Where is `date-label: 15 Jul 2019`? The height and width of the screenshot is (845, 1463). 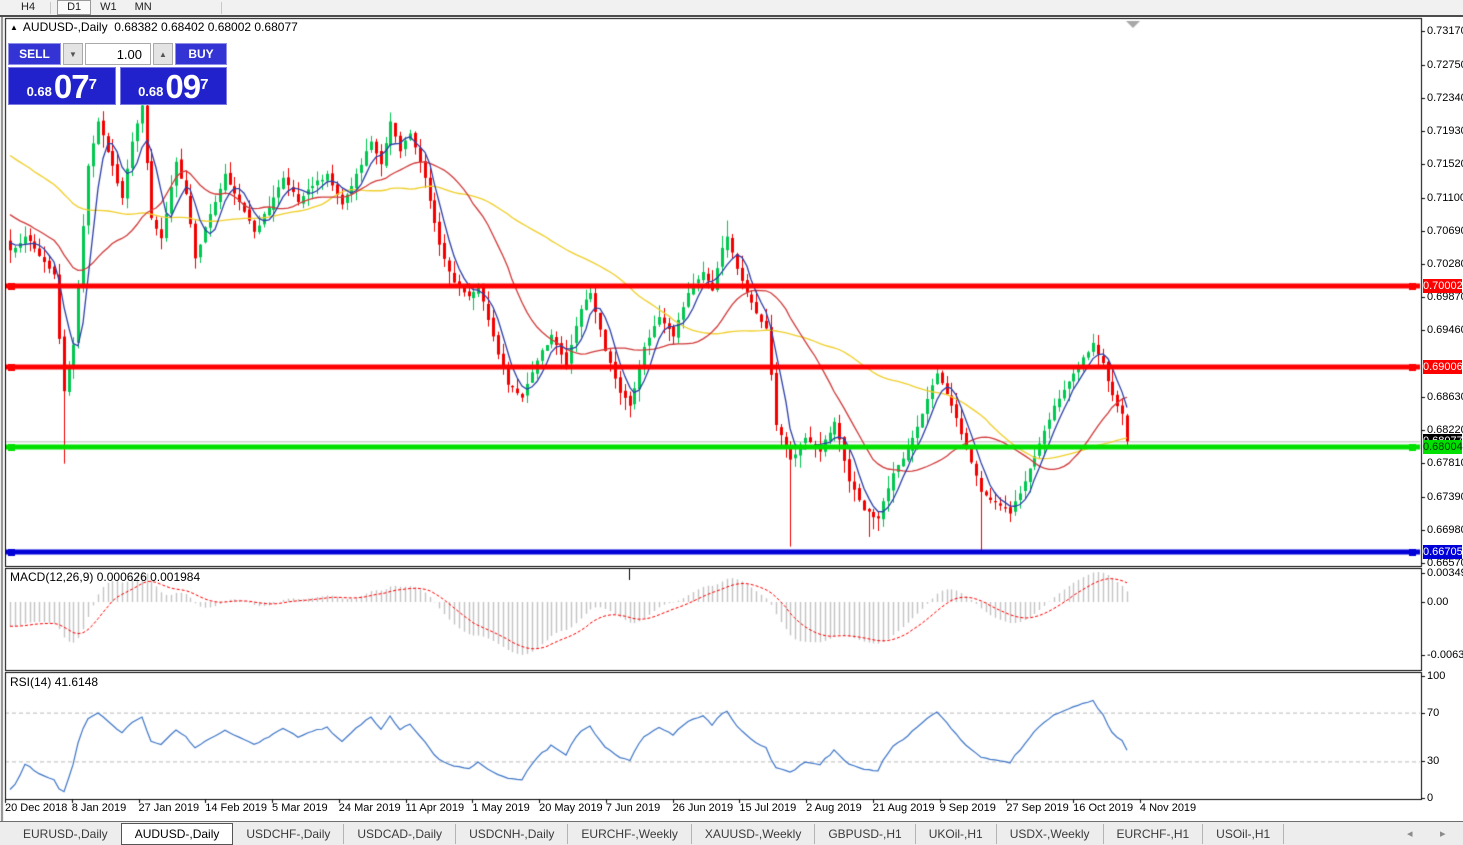 date-label: 15 Jul 2019 is located at coordinates (768, 808).